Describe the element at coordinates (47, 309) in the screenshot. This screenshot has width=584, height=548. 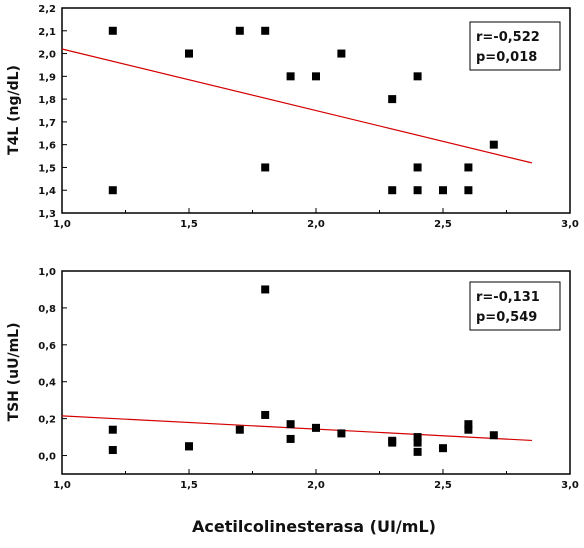
I see `y-tick-label: 0,8` at that location.